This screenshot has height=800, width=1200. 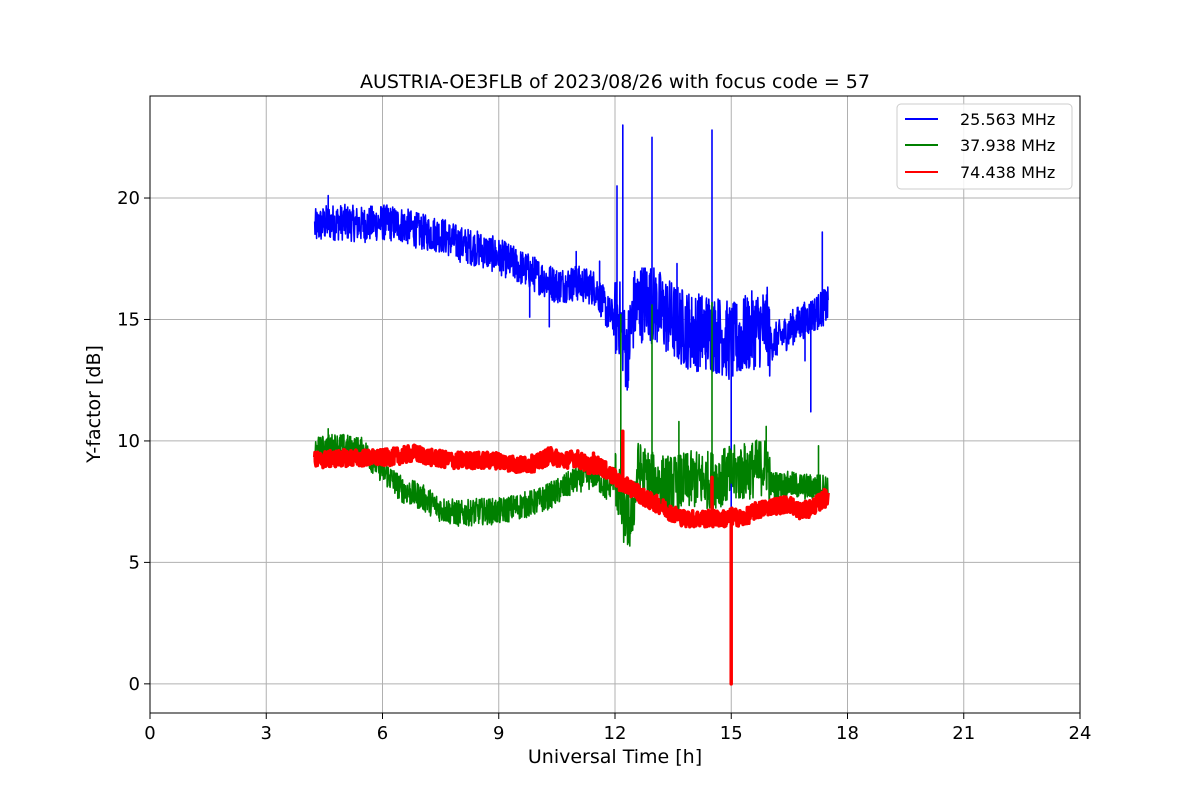 I want to click on y-tick-label: 5, so click(x=134, y=562).